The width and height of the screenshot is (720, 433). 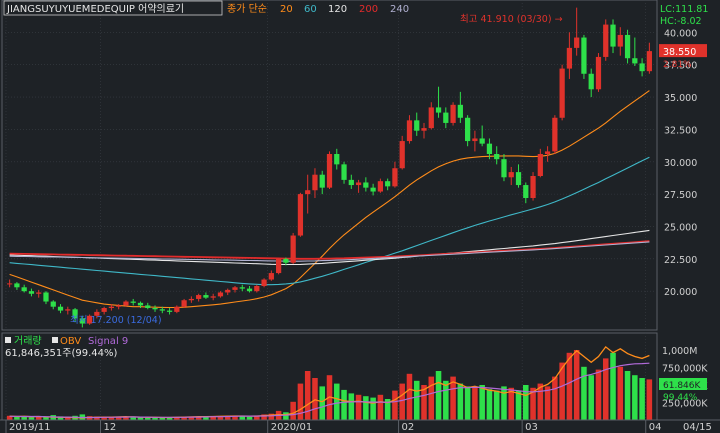 I want to click on last-obv-label: 61.846K, so click(x=682, y=386).